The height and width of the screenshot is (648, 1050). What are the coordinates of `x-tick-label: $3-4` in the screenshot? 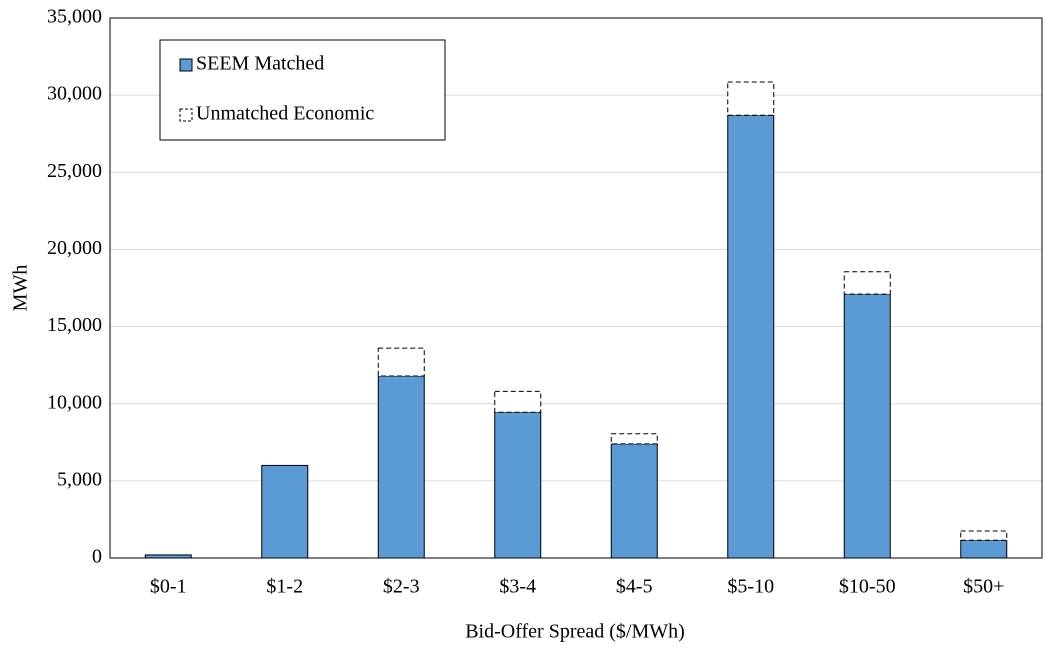 It's located at (517, 587).